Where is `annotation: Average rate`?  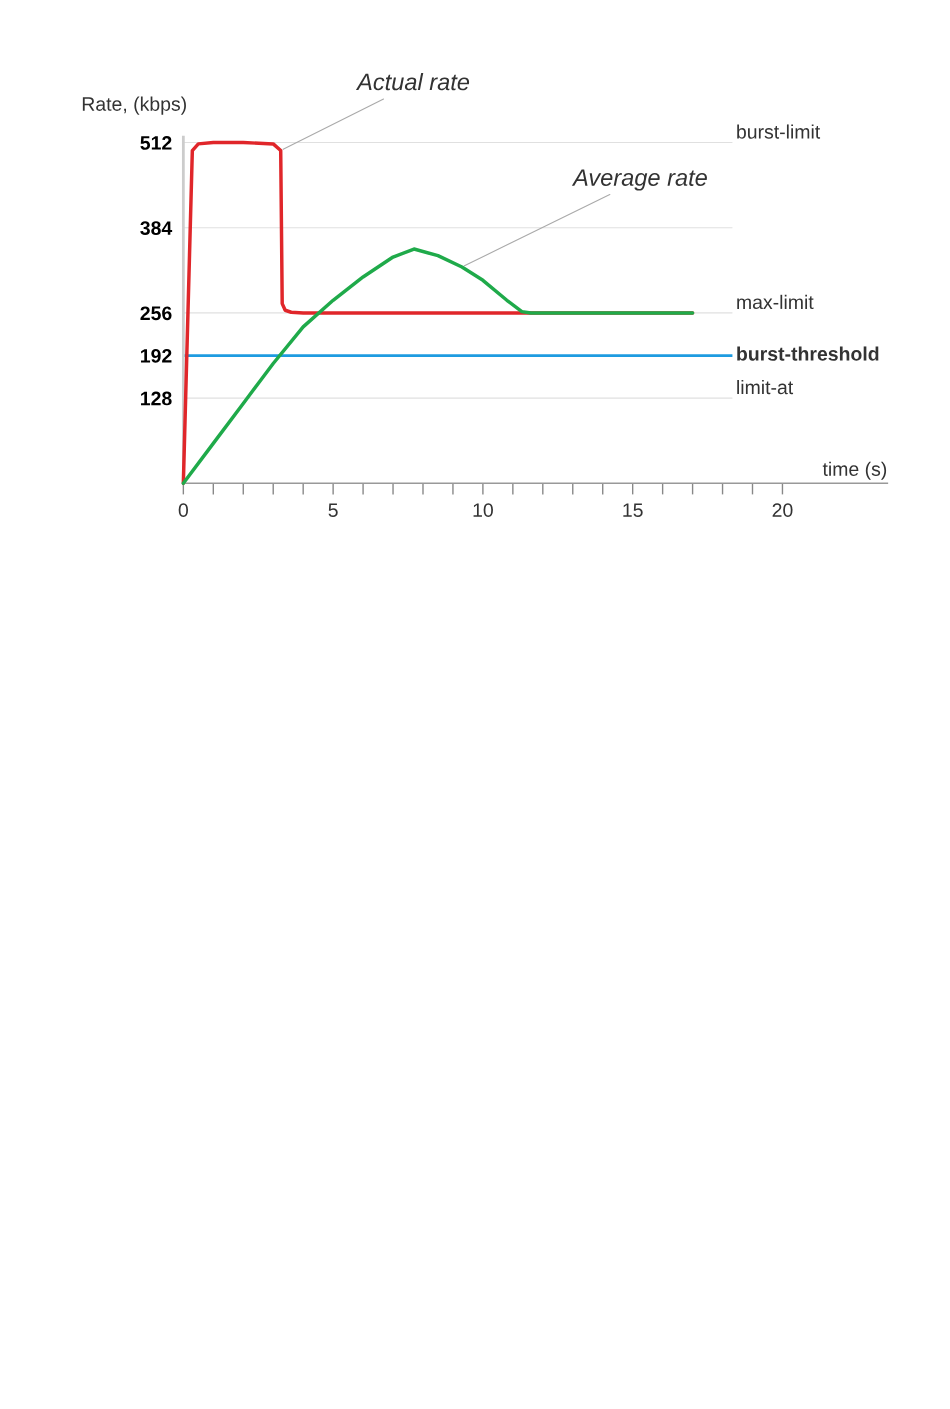 annotation: Average rate is located at coordinates (639, 180).